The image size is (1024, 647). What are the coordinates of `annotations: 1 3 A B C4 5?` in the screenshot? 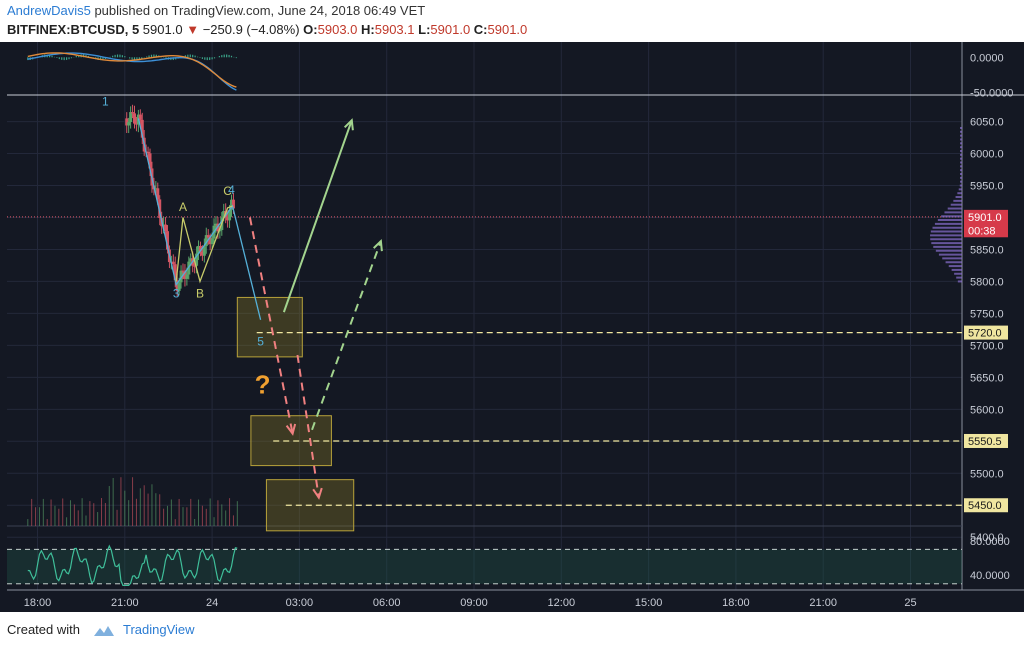 It's located at (186, 247).